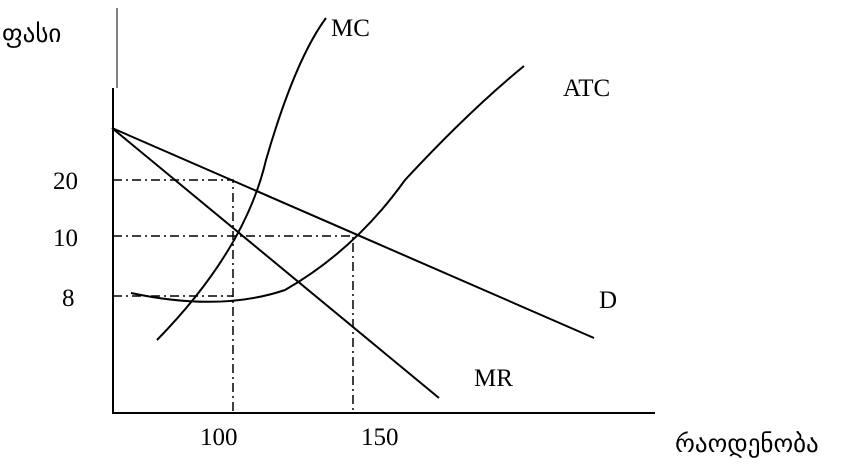 This screenshot has height=465, width=848. Describe the element at coordinates (65, 181) in the screenshot. I see `y-tick-20: 20` at that location.